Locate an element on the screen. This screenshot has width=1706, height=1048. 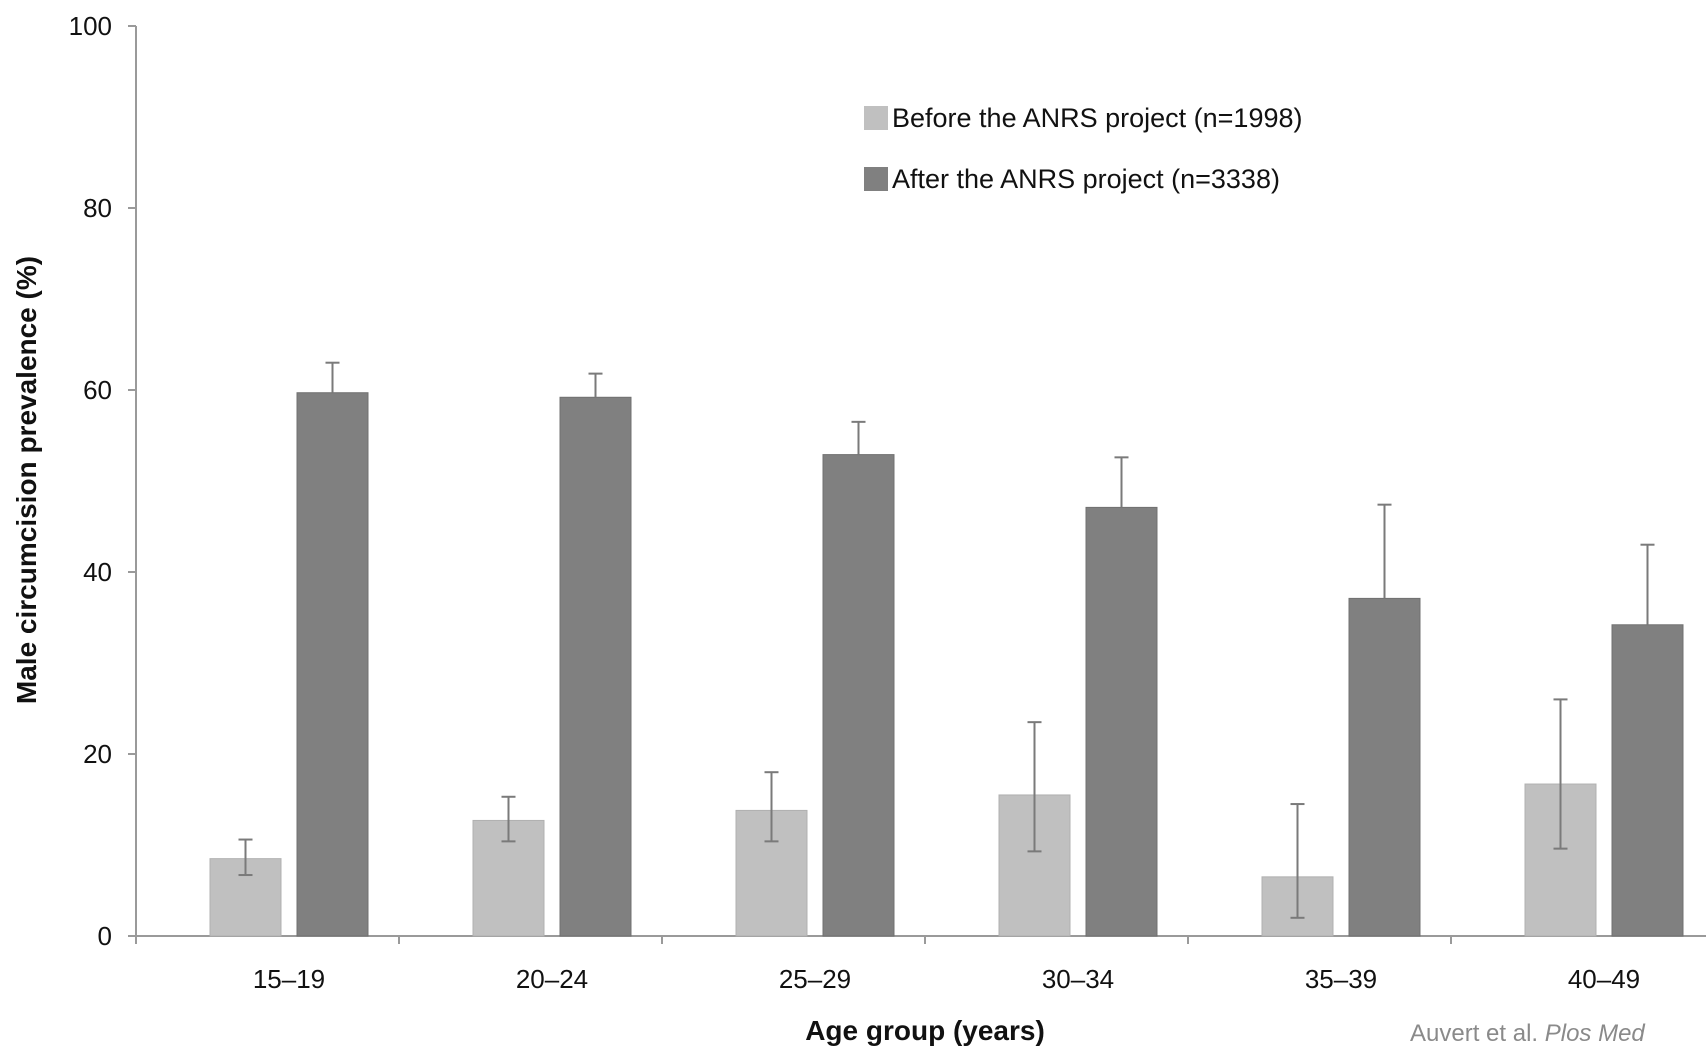
legend-label-before: Before the ANRS project (n=1998) is located at coordinates (1097, 118).